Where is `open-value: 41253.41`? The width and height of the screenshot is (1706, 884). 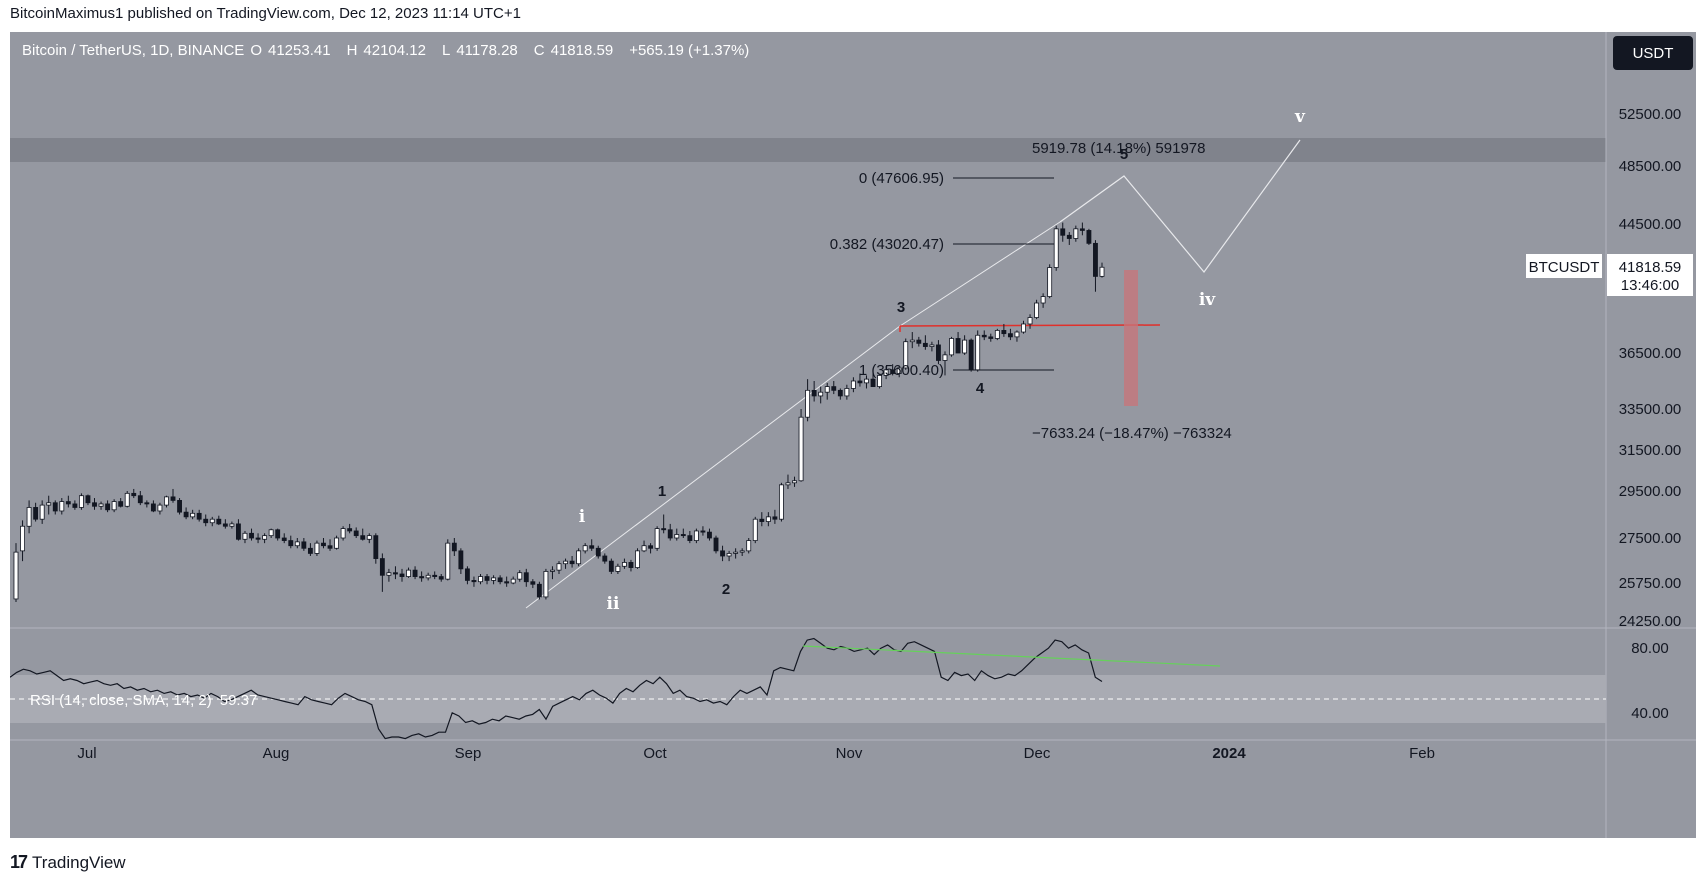 open-value: 41253.41 is located at coordinates (299, 50).